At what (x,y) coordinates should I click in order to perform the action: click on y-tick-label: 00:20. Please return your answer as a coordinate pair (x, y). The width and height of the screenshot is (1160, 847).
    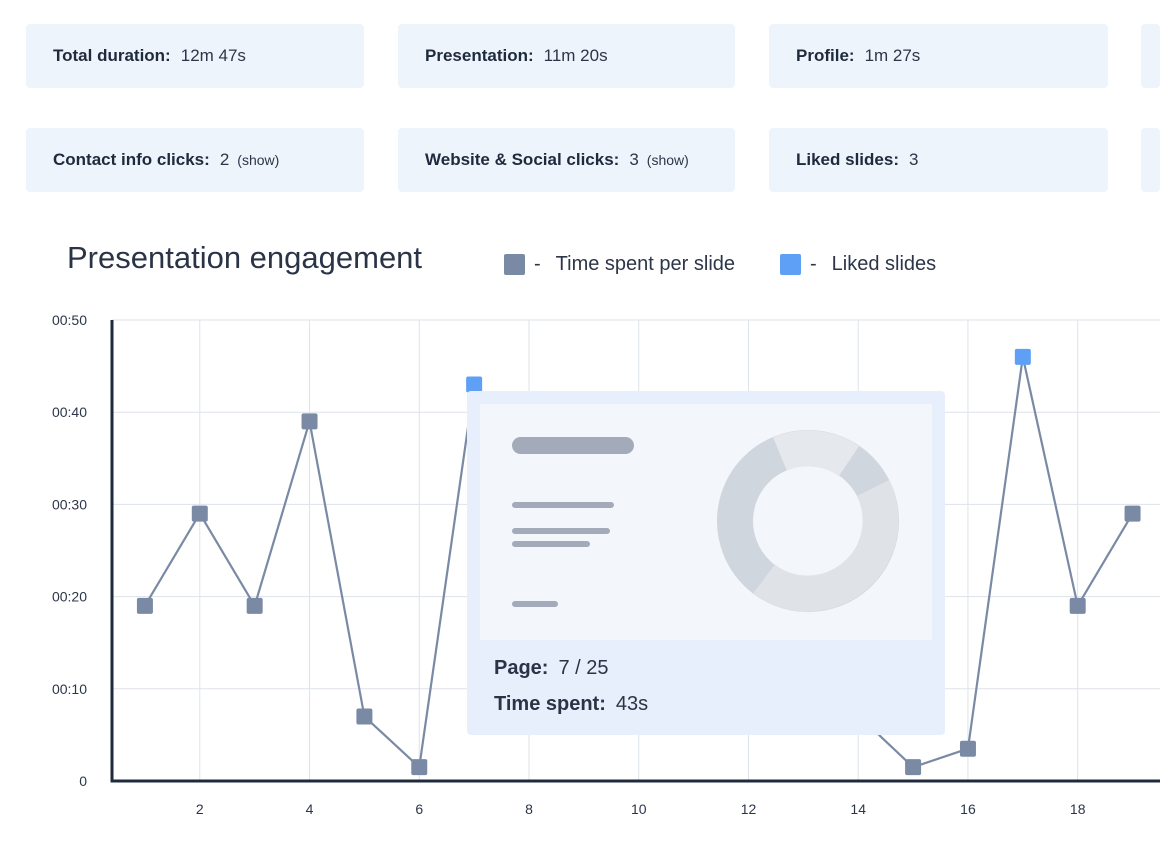
    Looking at the image, I should click on (69, 597).